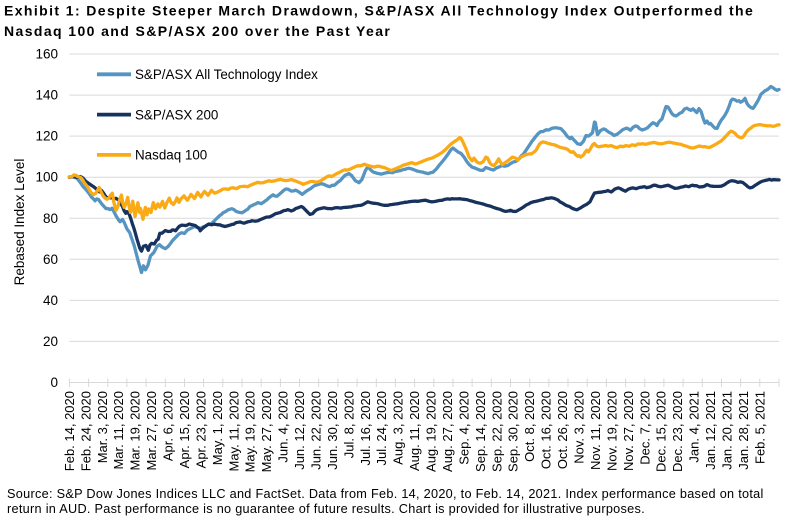 This screenshot has width=791, height=529. I want to click on svg-text: Aug. 27, 2020, so click(447, 431).